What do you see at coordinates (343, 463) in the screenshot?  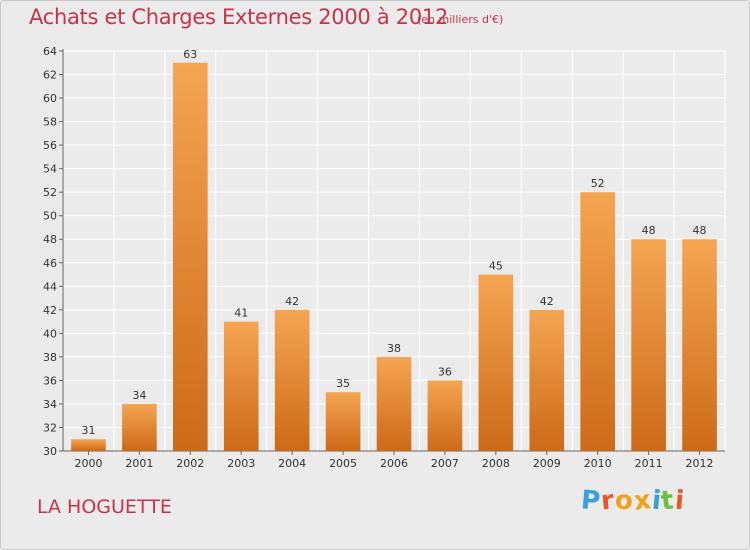 I see `x-tick-label: 2005` at bounding box center [343, 463].